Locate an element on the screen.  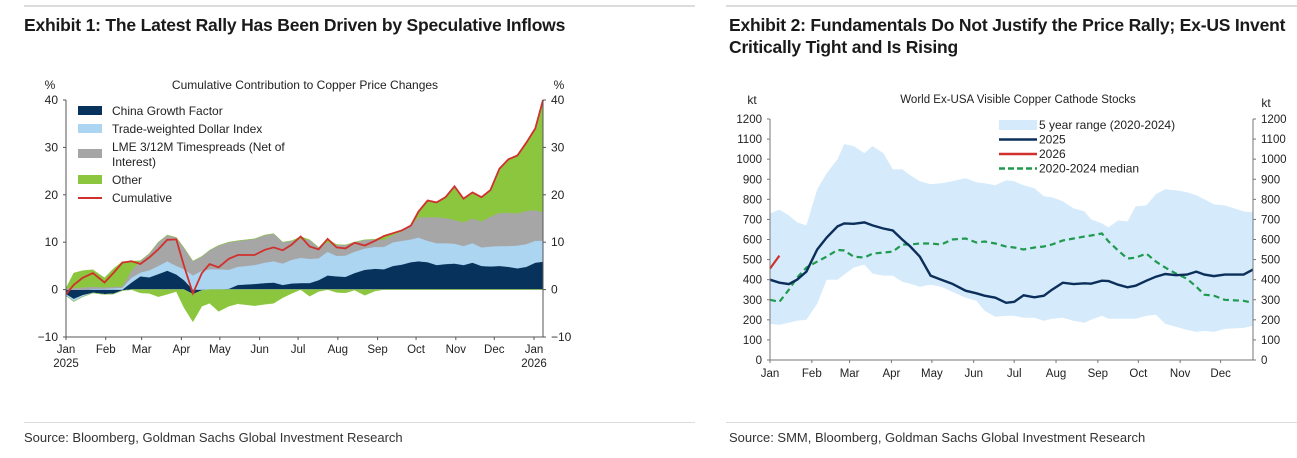
legend-label: 2025 is located at coordinates (1052, 140).